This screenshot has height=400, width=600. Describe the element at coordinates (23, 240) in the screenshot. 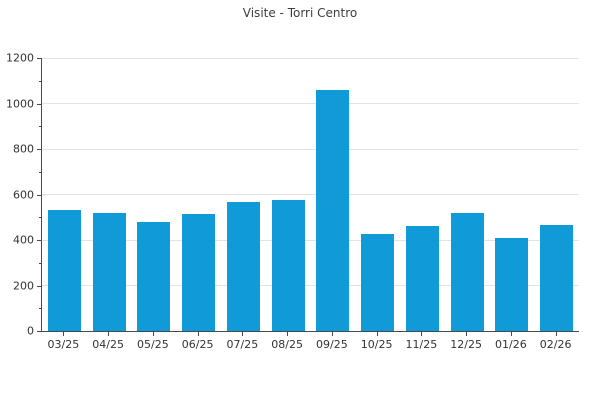

I see `y-tick-label: 400` at that location.